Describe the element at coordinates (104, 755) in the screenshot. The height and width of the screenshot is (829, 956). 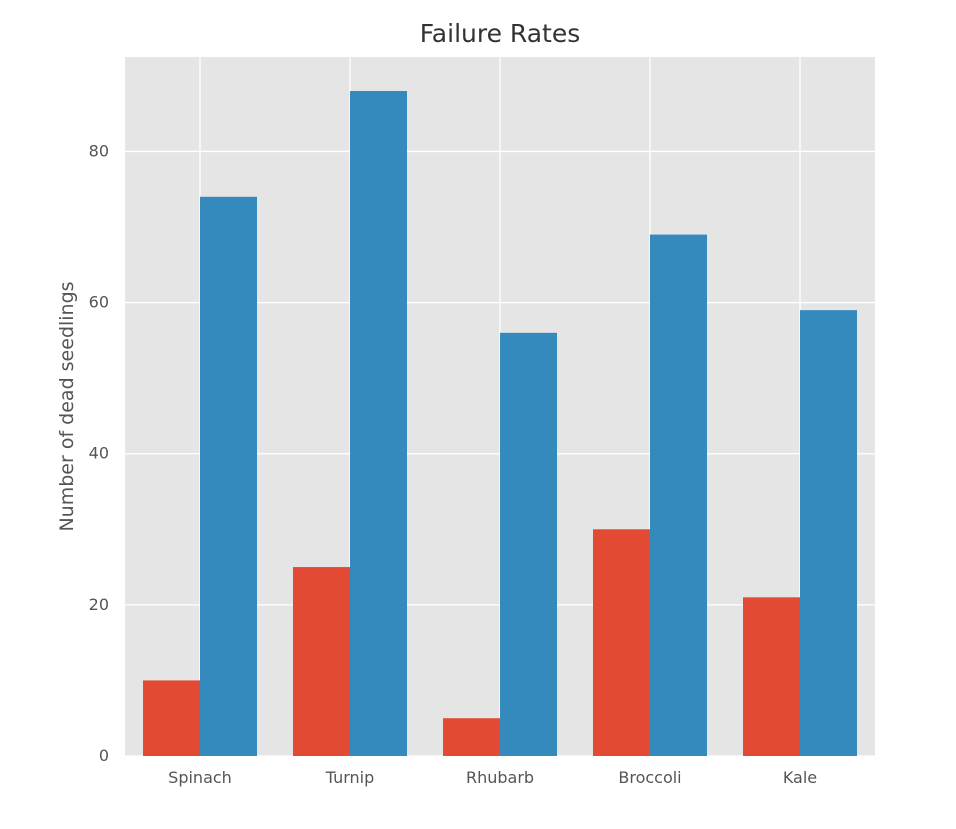
I see `y-tick-label: 0` at that location.